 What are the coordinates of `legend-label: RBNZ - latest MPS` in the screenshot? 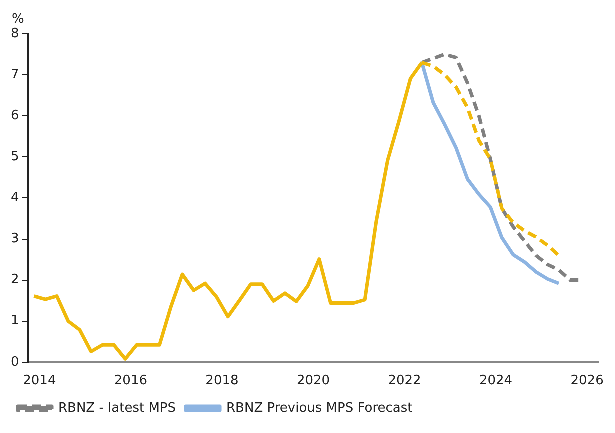 It's located at (117, 408).